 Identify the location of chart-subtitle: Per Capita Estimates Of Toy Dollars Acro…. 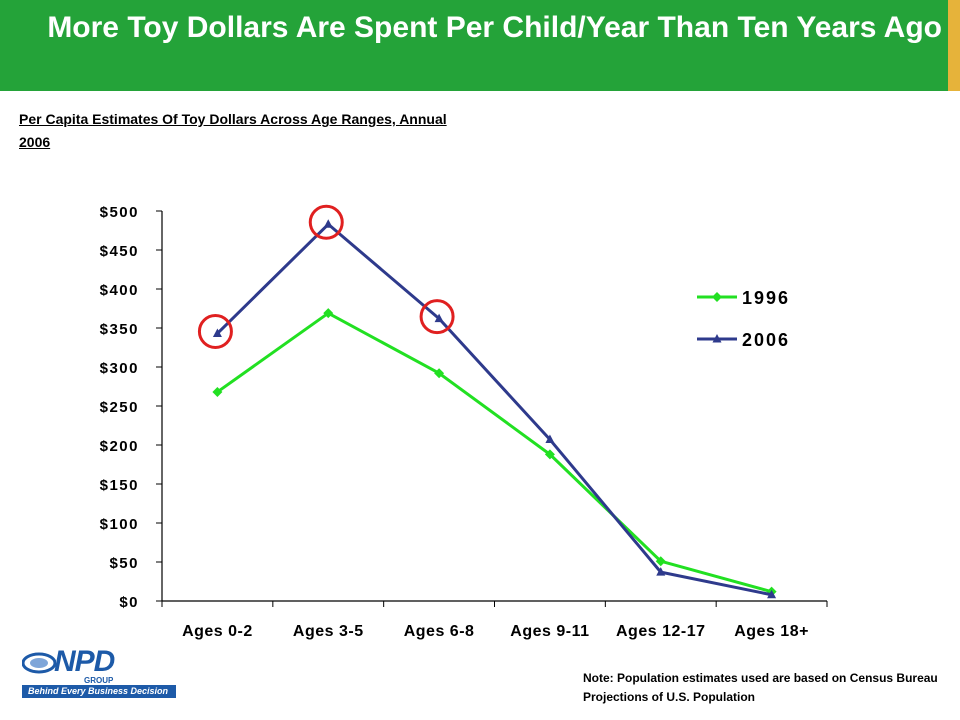
(239, 131).